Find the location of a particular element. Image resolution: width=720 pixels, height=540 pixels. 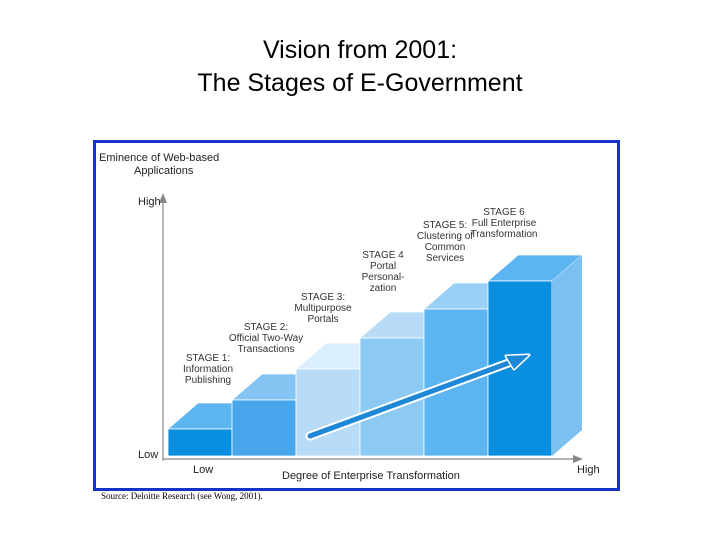

y-axis-title-line-1: Eminence of Web-based is located at coordinates (159, 158).